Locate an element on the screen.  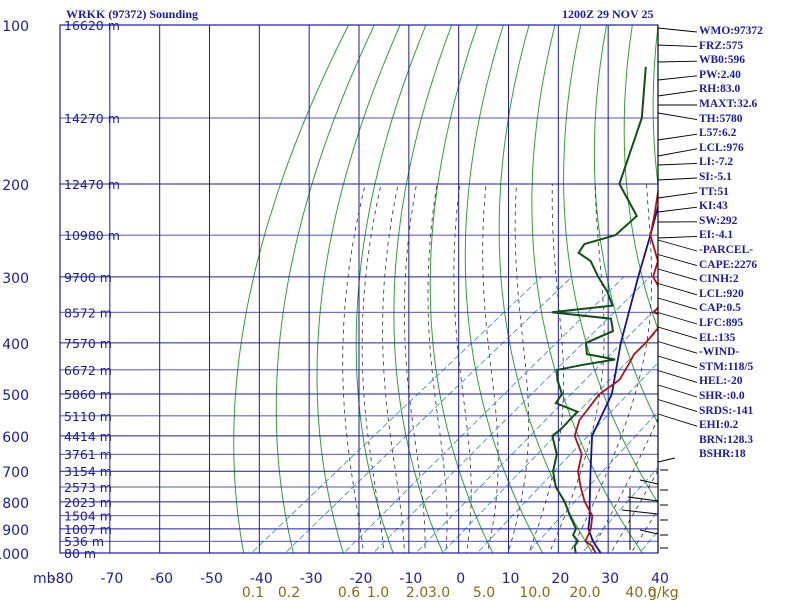
height-label: 14270 m is located at coordinates (92, 118).